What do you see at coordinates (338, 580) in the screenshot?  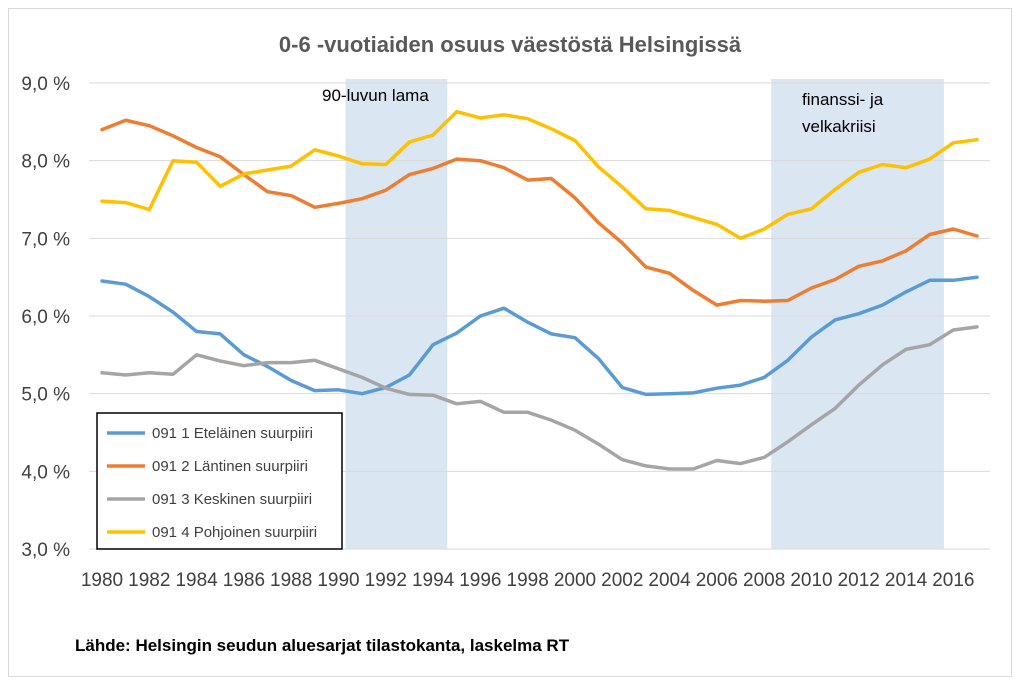 I see `x-tick-label: 1990` at bounding box center [338, 580].